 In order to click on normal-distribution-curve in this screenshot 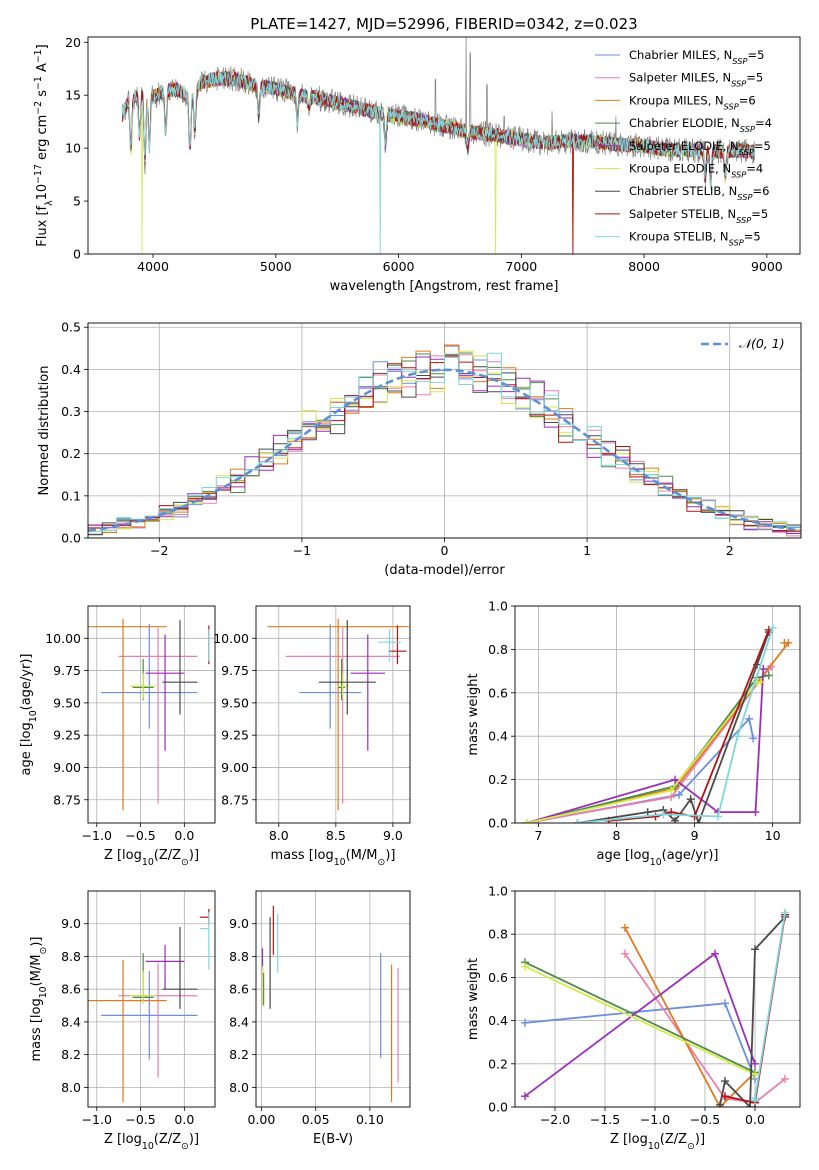, I will do `click(444, 450)`.